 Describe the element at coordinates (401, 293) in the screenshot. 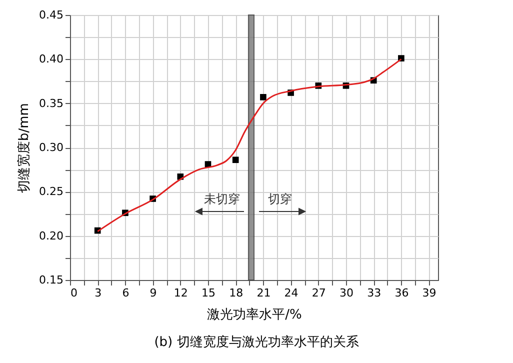

I see `x-tick-label: 36` at that location.